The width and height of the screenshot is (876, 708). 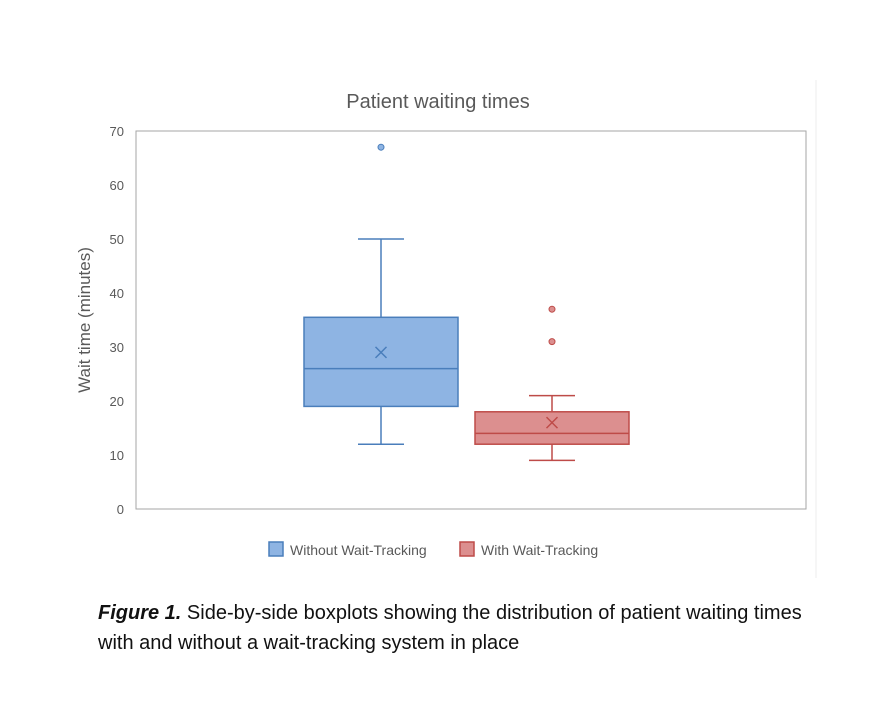 What do you see at coordinates (84, 320) in the screenshot?
I see `y-axis-label: Wait time (minutes)` at bounding box center [84, 320].